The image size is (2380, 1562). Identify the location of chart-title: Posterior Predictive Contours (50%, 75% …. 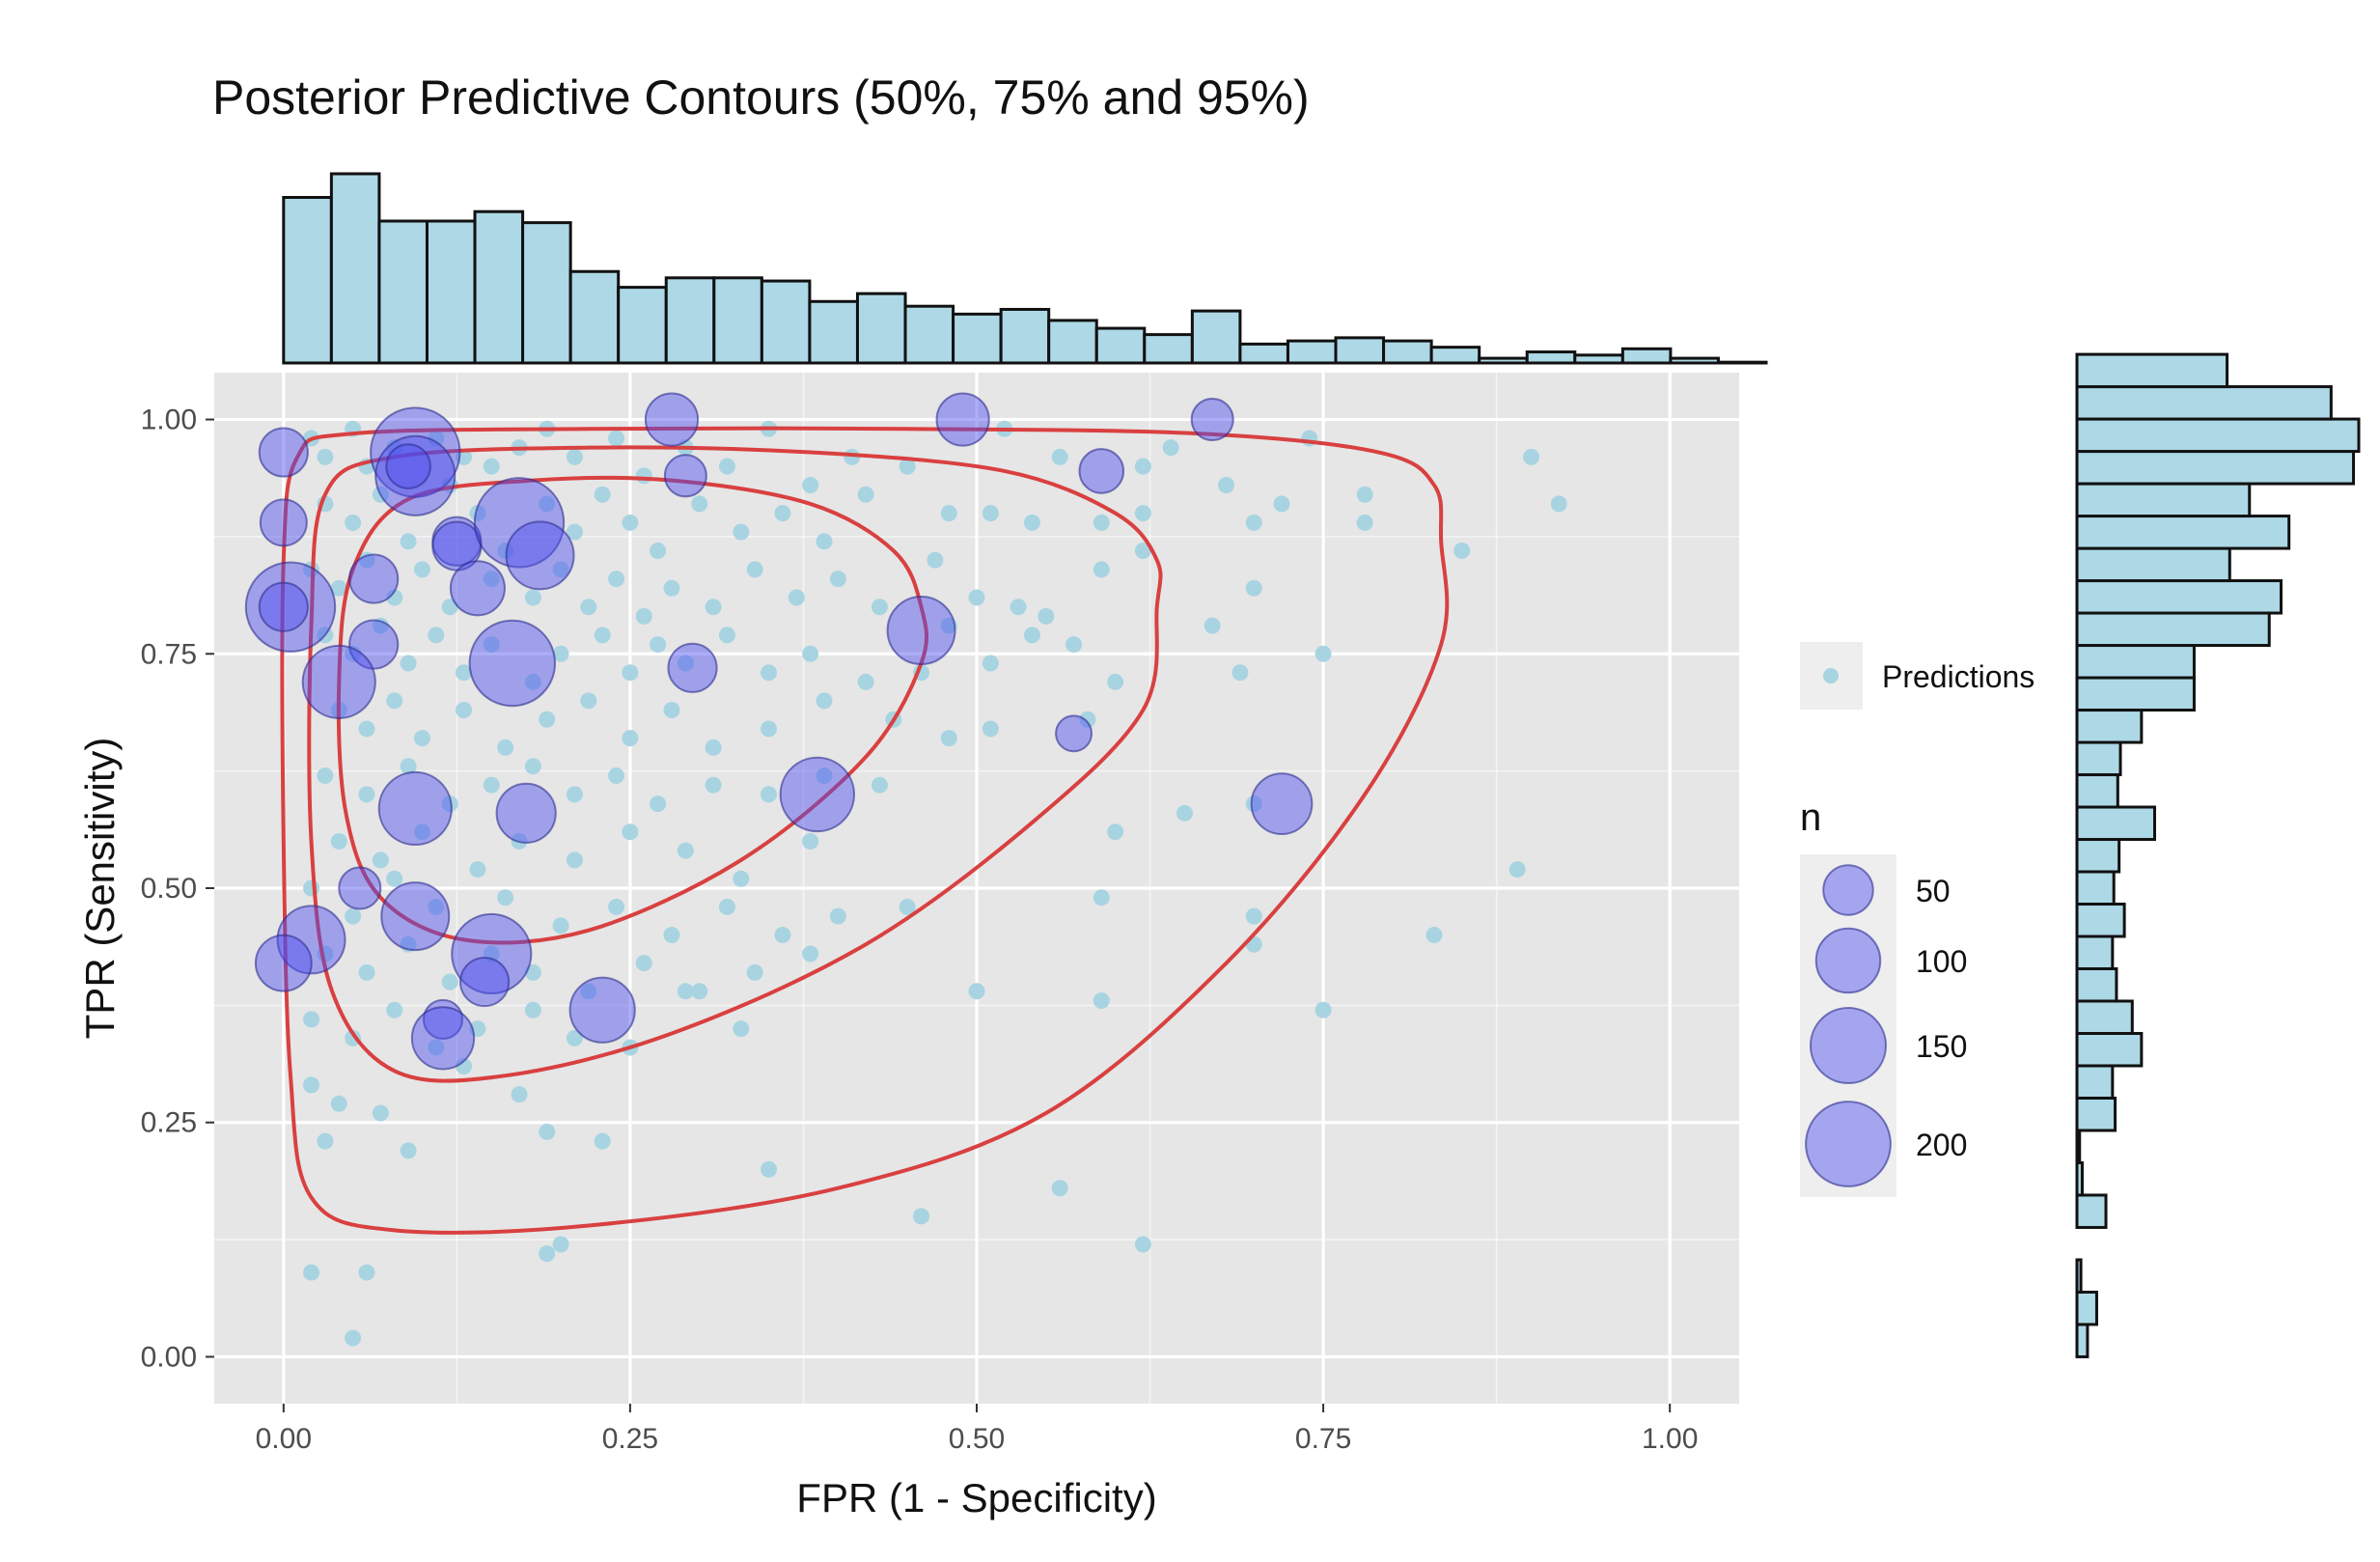
(761, 97).